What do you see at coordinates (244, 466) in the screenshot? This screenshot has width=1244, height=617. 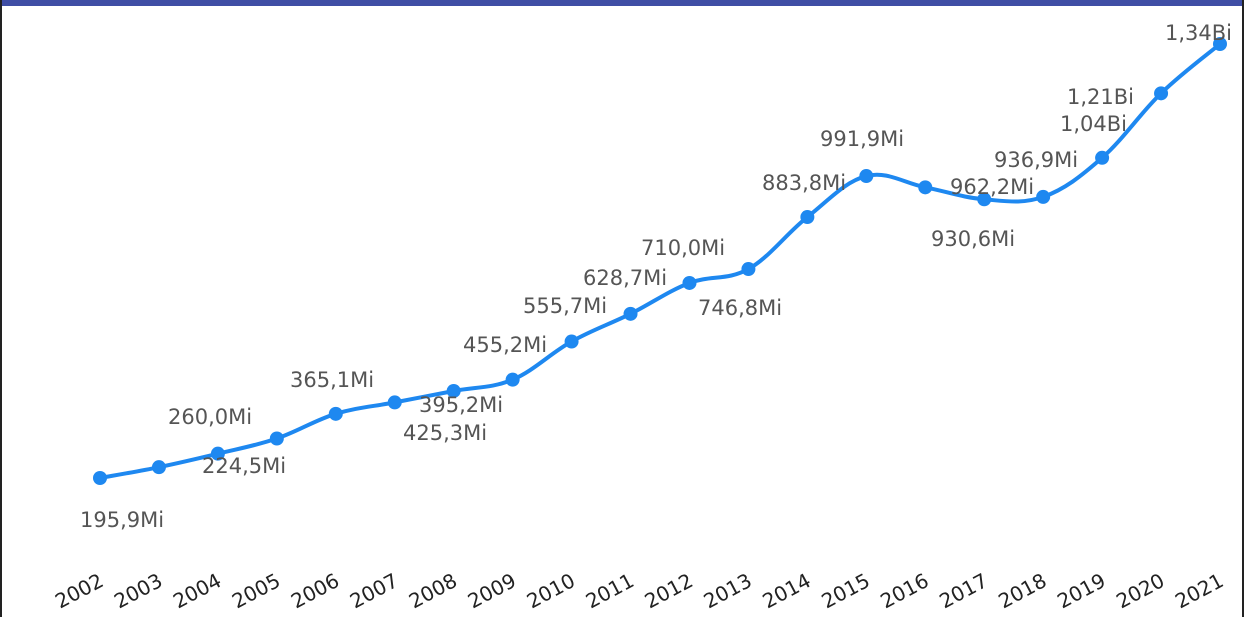 I see `data-label-2003: 224,5Mi` at bounding box center [244, 466].